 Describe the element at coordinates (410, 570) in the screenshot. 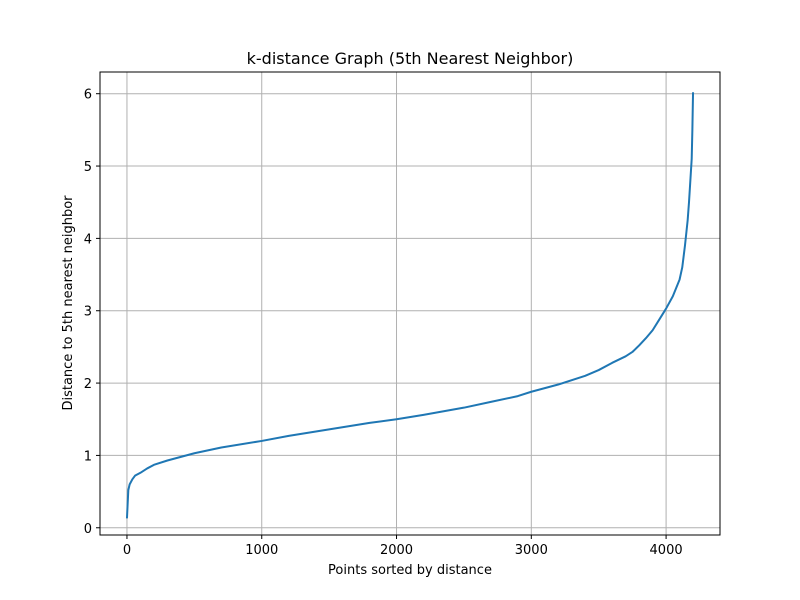

I see `x-axis-label: Points sorted by distance` at that location.